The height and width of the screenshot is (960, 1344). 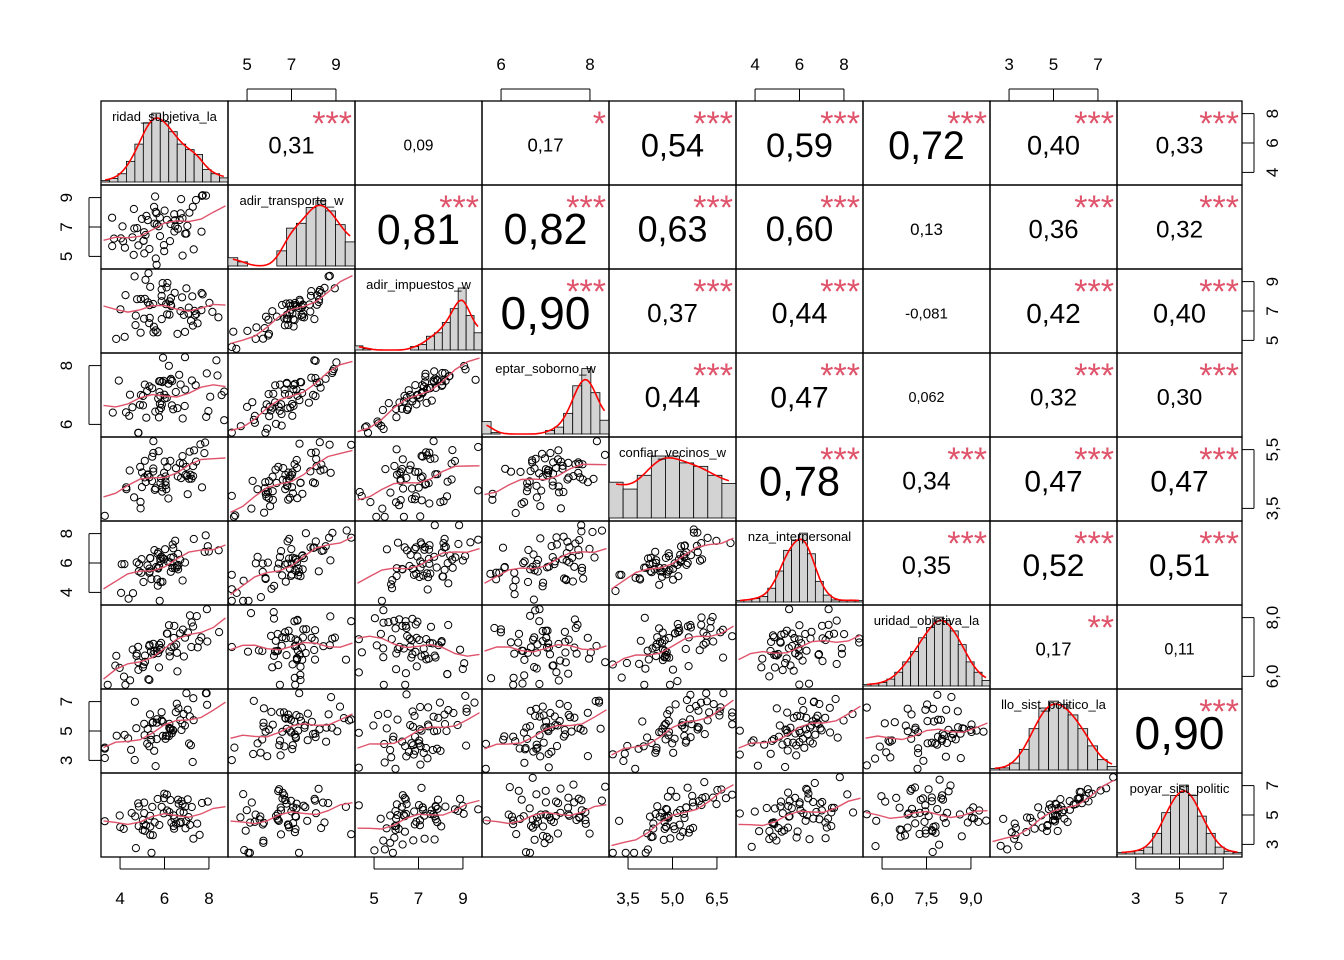 What do you see at coordinates (754, 64) in the screenshot?
I see `tick-label: 4` at bounding box center [754, 64].